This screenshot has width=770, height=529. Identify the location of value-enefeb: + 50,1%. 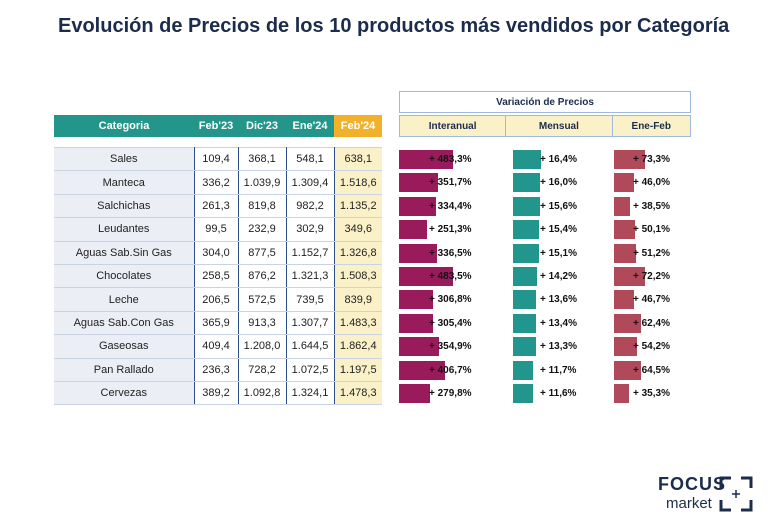
(651, 230).